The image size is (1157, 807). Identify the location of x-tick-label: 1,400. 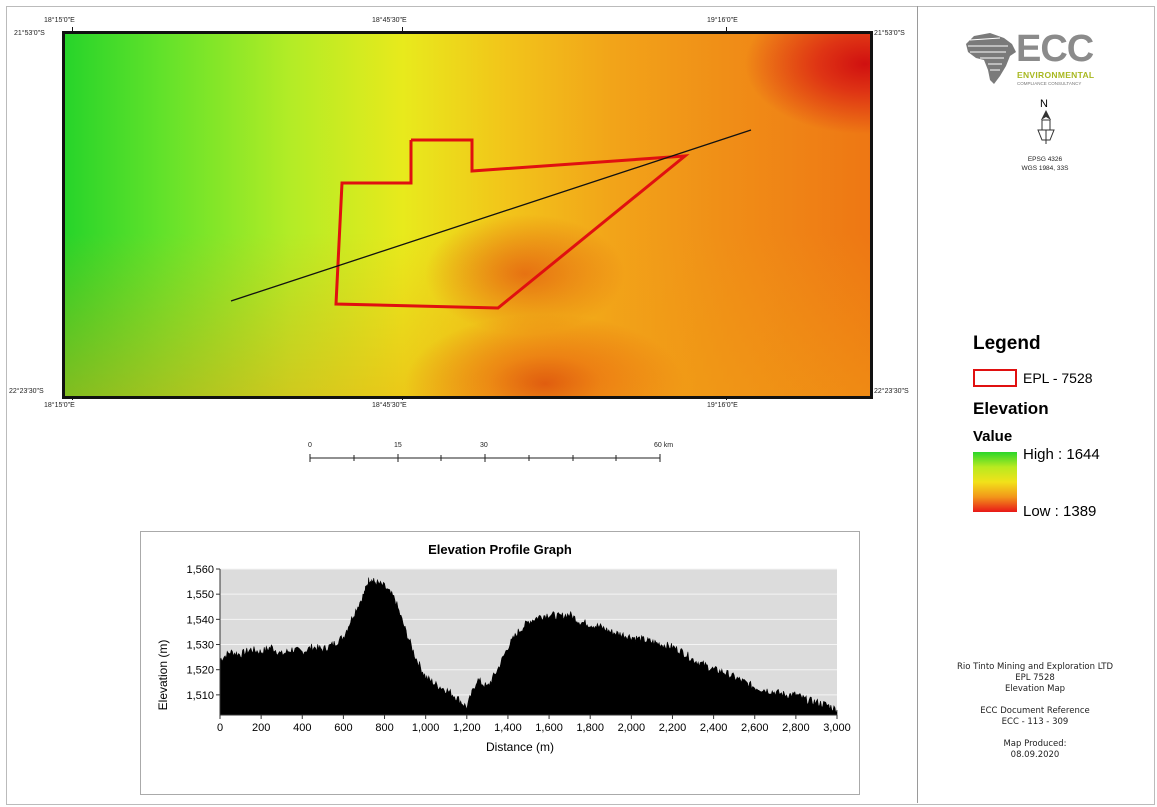
(508, 728).